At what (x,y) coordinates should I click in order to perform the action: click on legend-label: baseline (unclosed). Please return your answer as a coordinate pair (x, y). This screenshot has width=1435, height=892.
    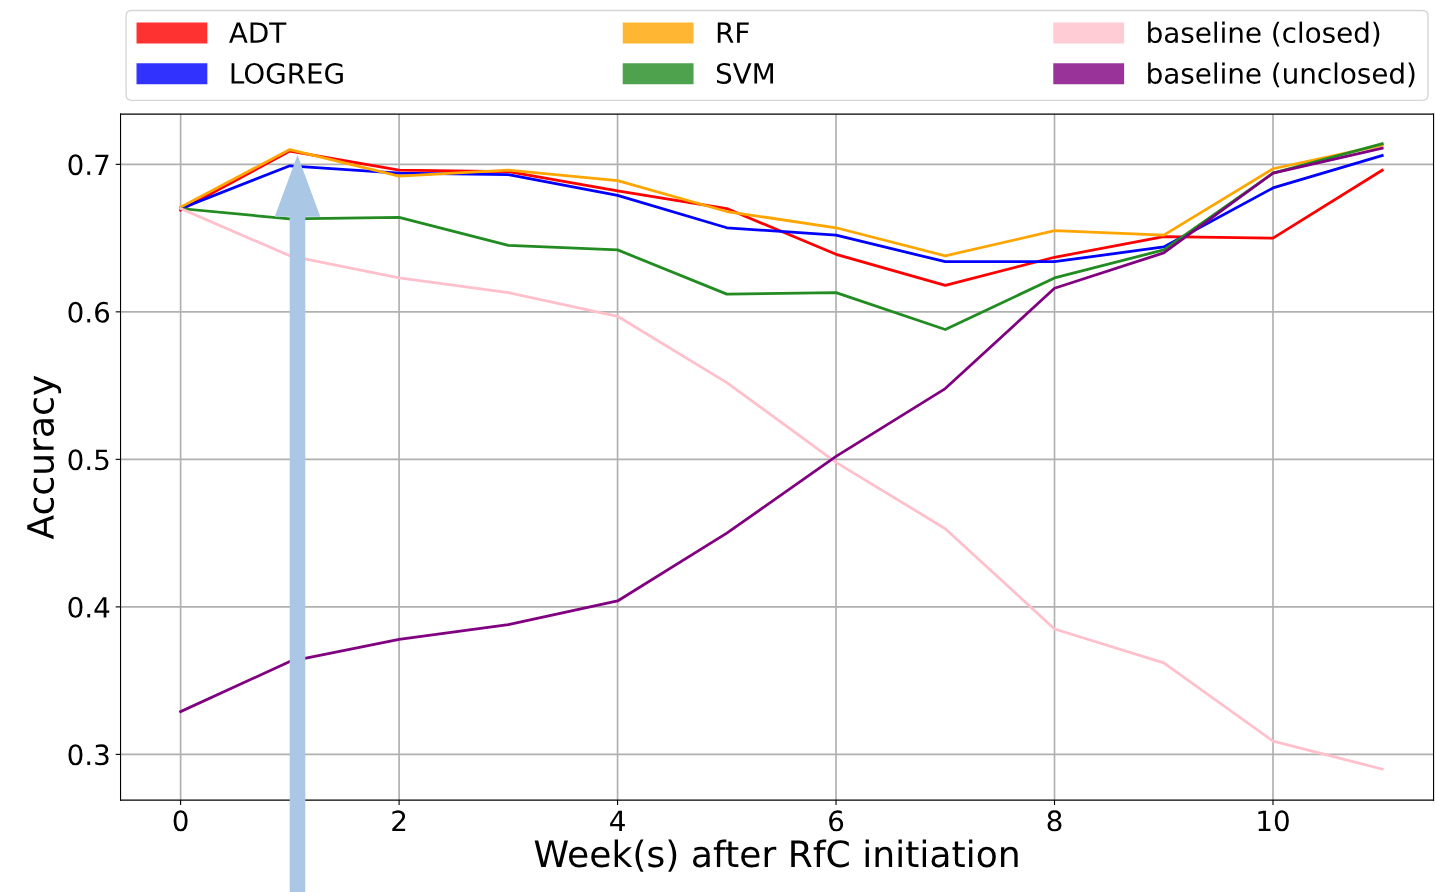
    Looking at the image, I should click on (1281, 75).